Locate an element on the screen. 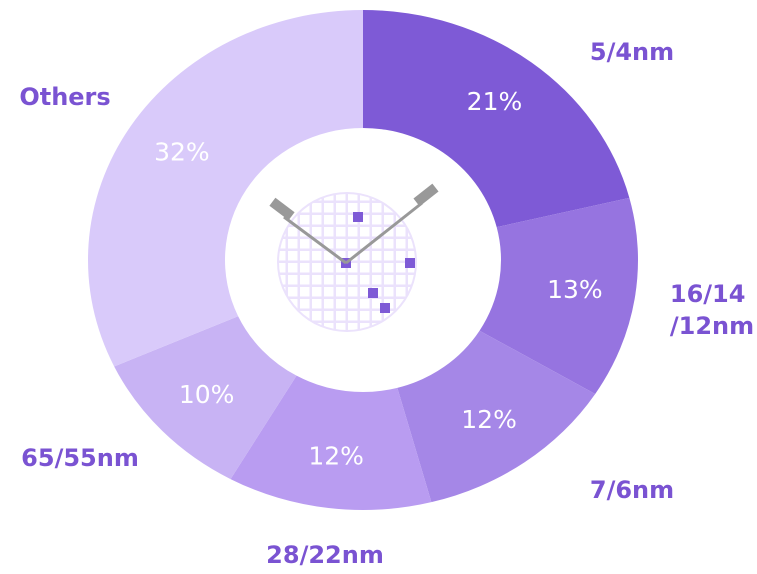 The height and width of the screenshot is (574, 757). category-label: 16/14 /12nm is located at coordinates (712, 310).